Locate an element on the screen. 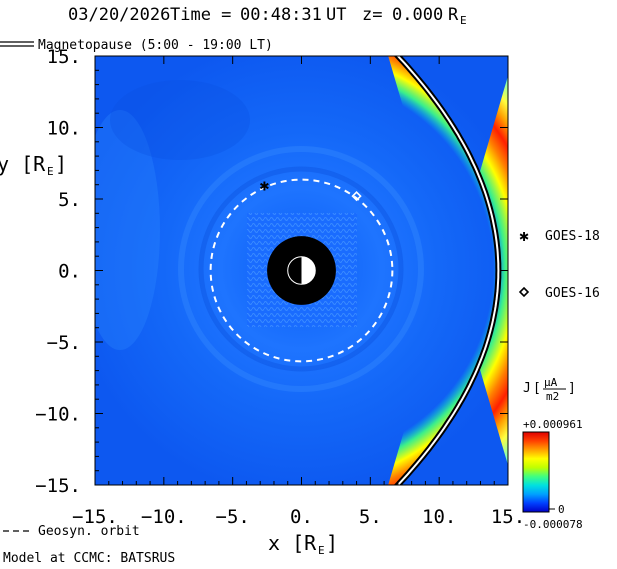 The image size is (617, 569). colorbar-bracket-open: [ is located at coordinates (537, 388).